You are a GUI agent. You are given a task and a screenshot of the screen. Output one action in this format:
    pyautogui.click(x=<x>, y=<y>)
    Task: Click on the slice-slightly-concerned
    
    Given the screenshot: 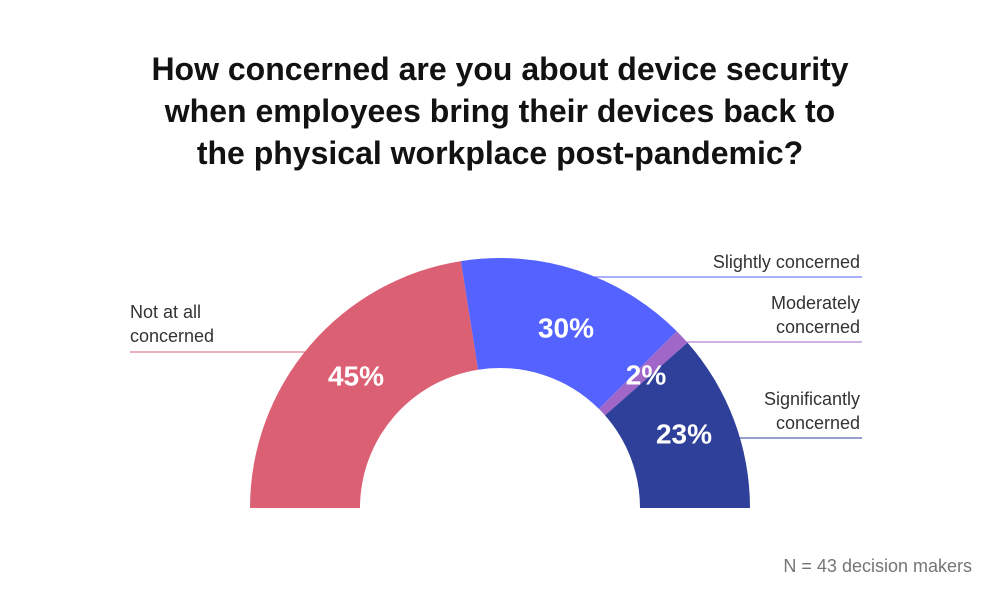 What is the action you would take?
    pyautogui.click(x=568, y=334)
    